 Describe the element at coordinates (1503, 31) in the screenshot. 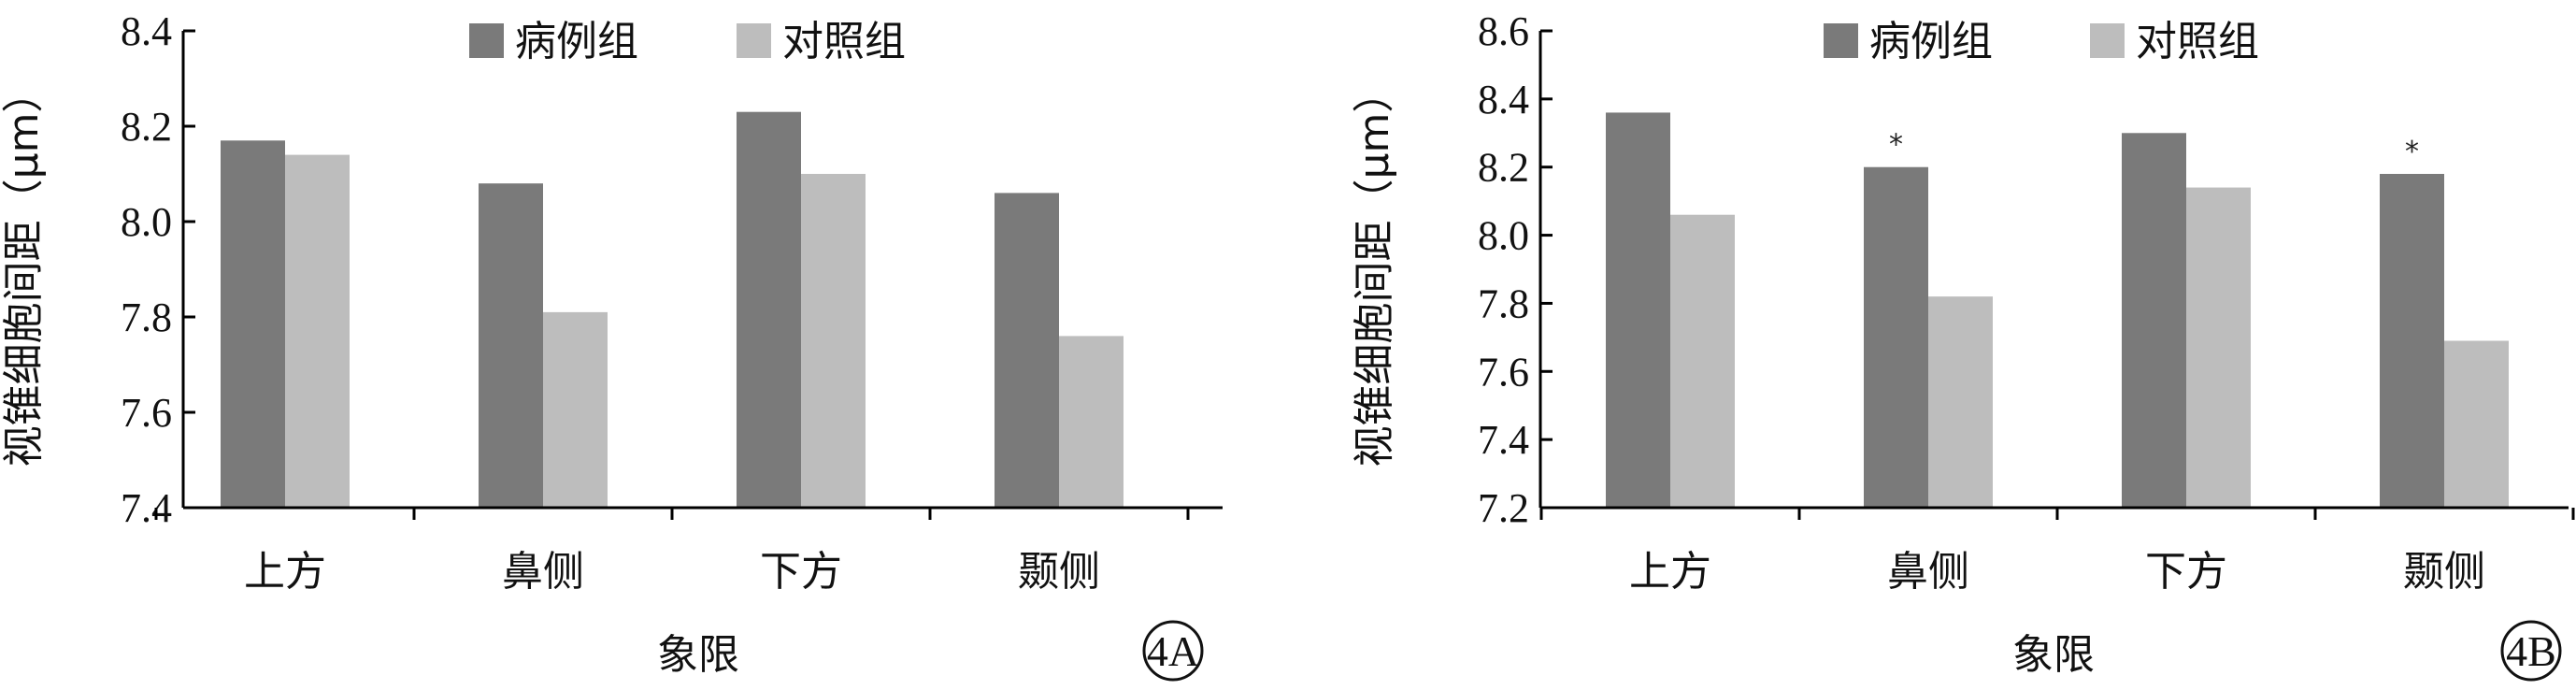

I see `y-tick-label: 8.6` at that location.